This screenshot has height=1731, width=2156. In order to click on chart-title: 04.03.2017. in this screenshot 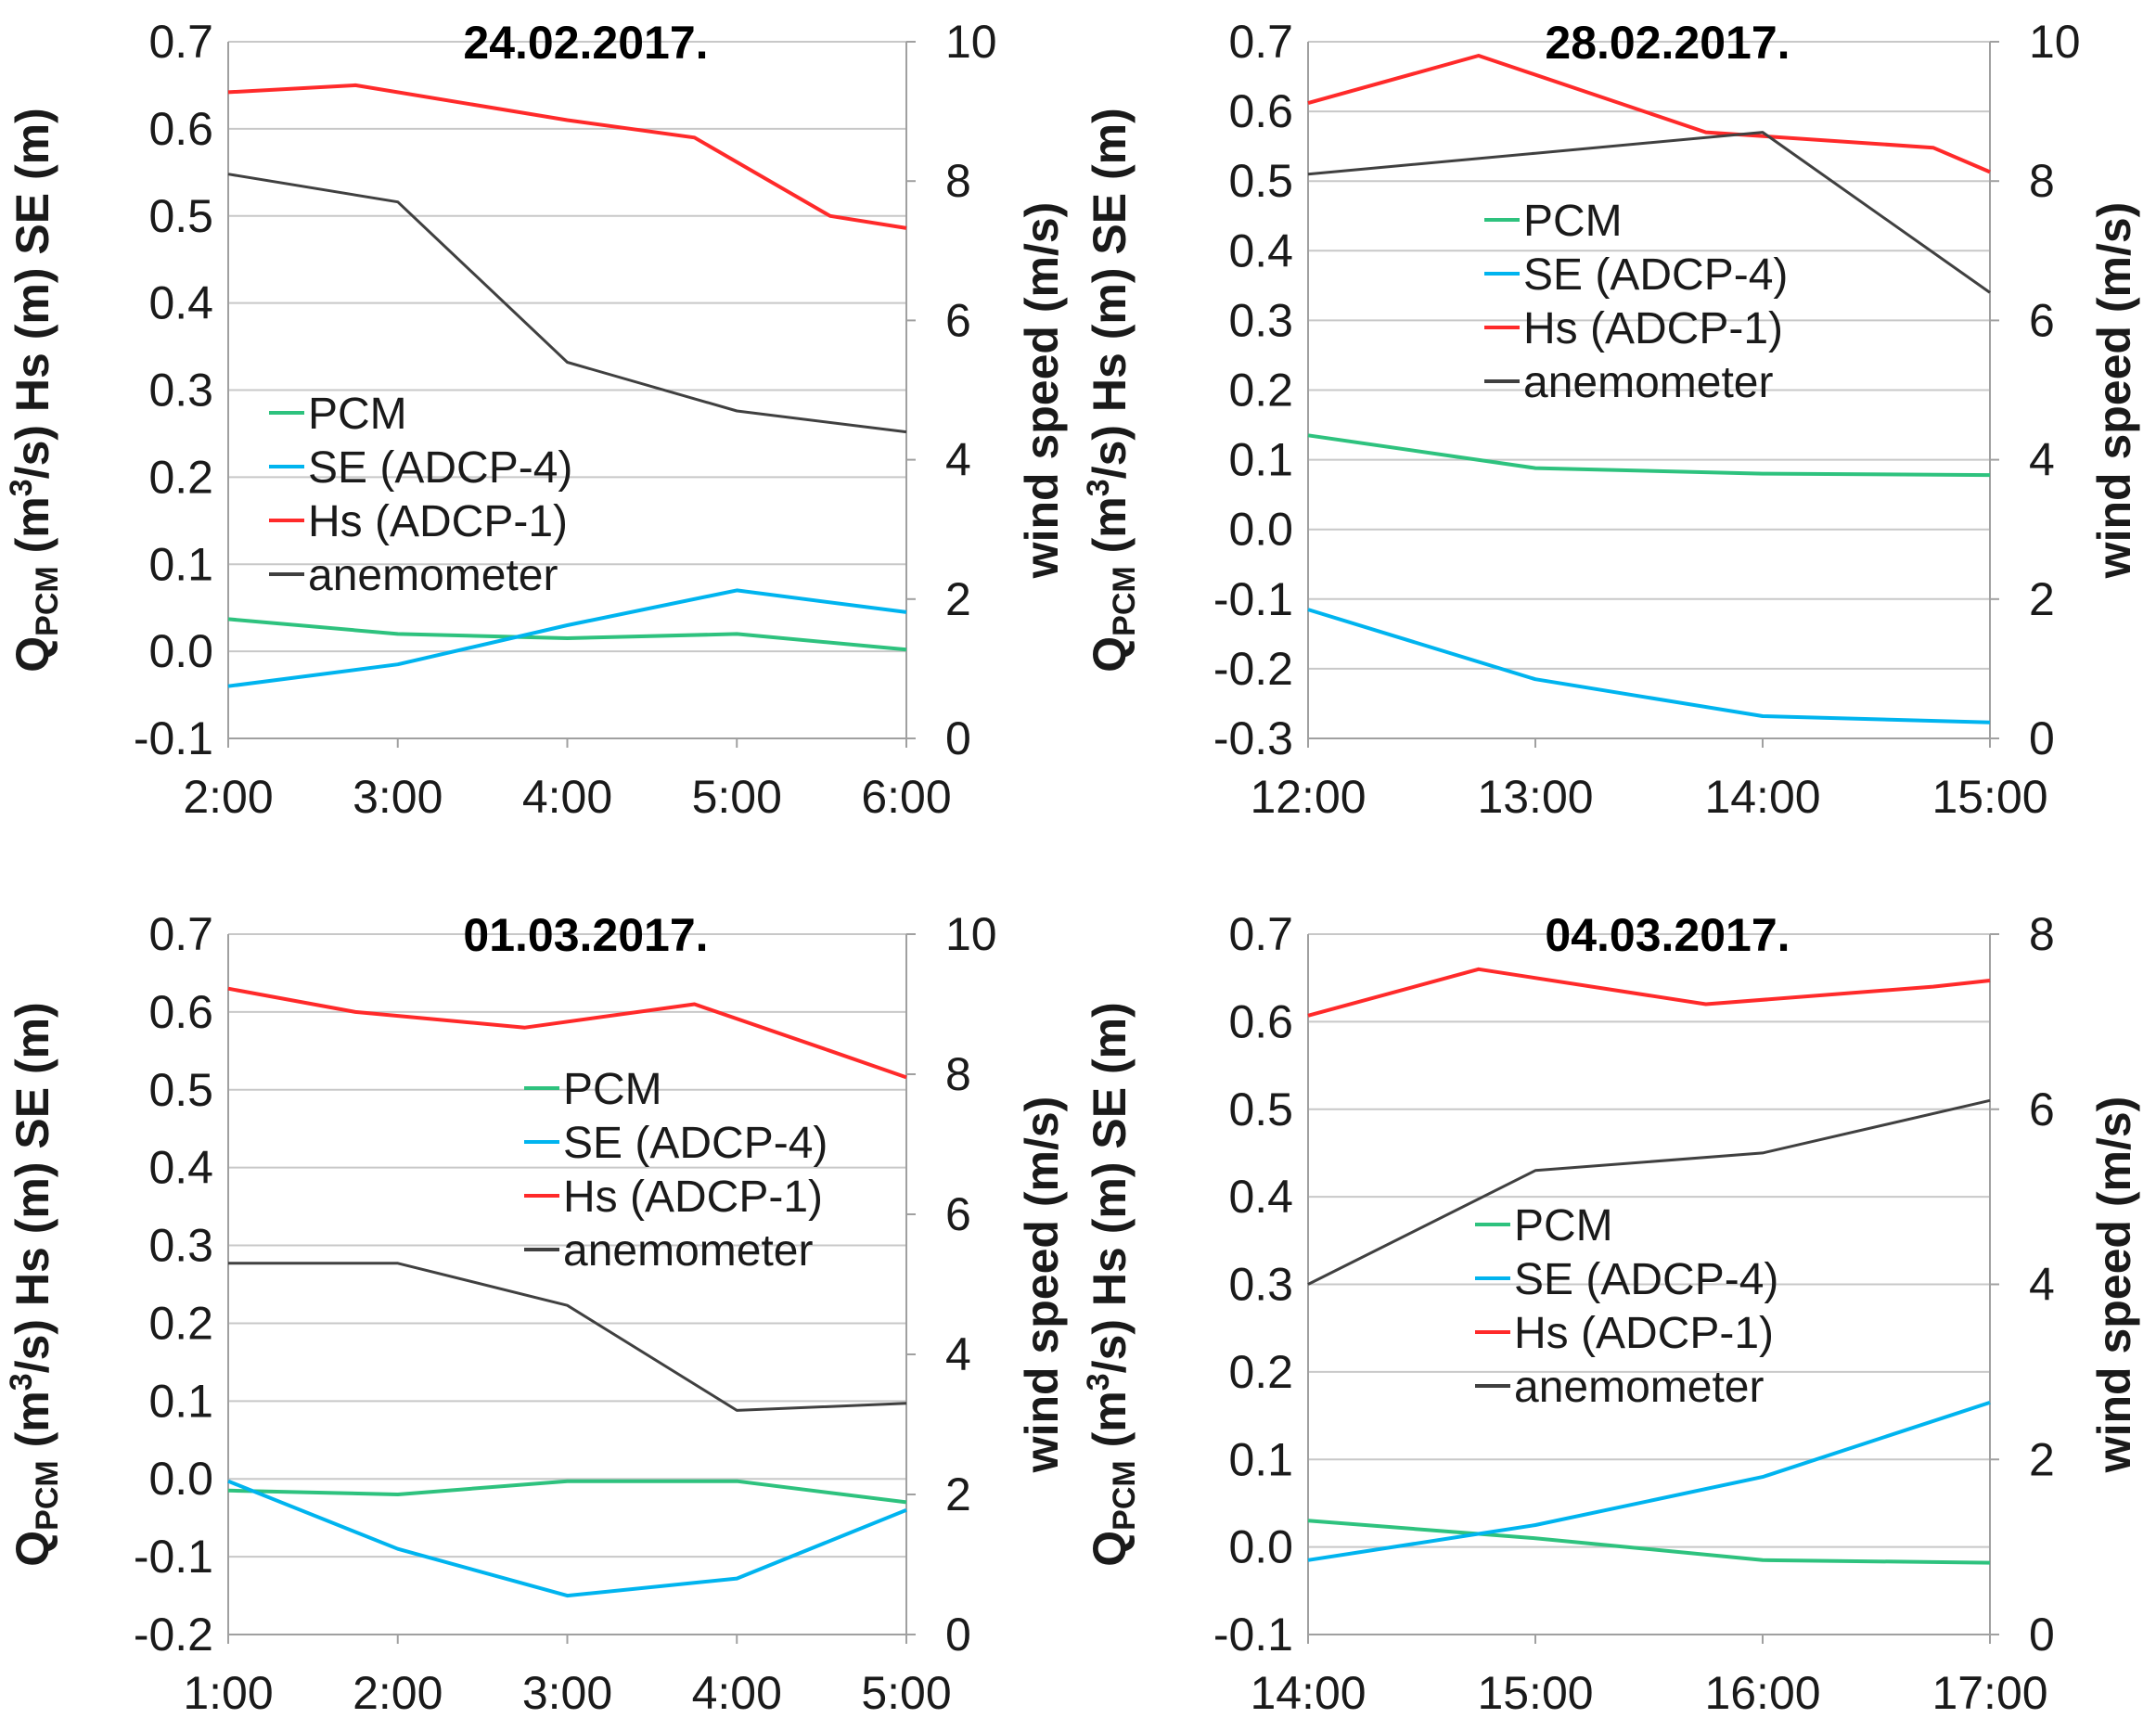, I will do `click(1667, 935)`.